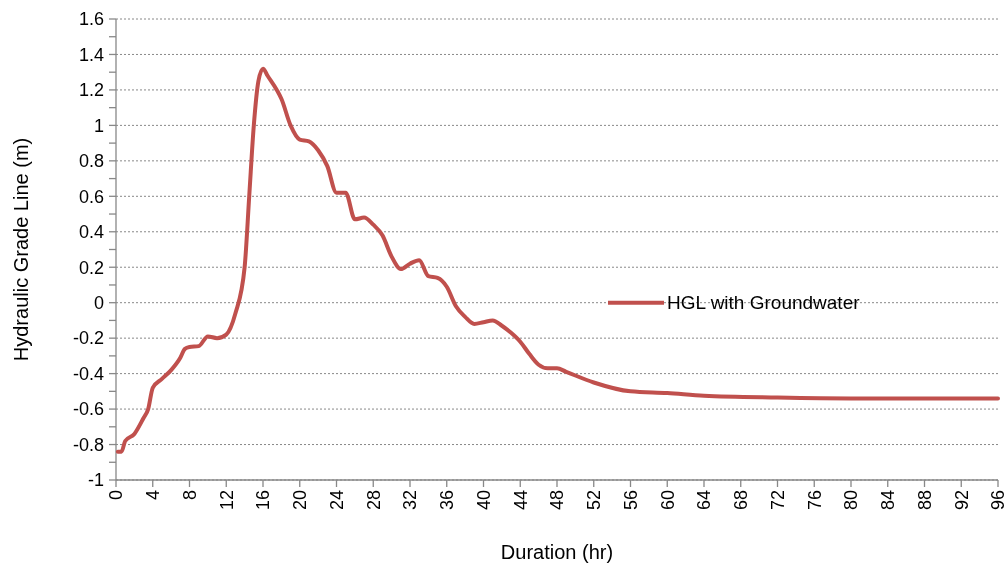  Describe the element at coordinates (851, 500) in the screenshot. I see `x-tick-label: 80` at that location.